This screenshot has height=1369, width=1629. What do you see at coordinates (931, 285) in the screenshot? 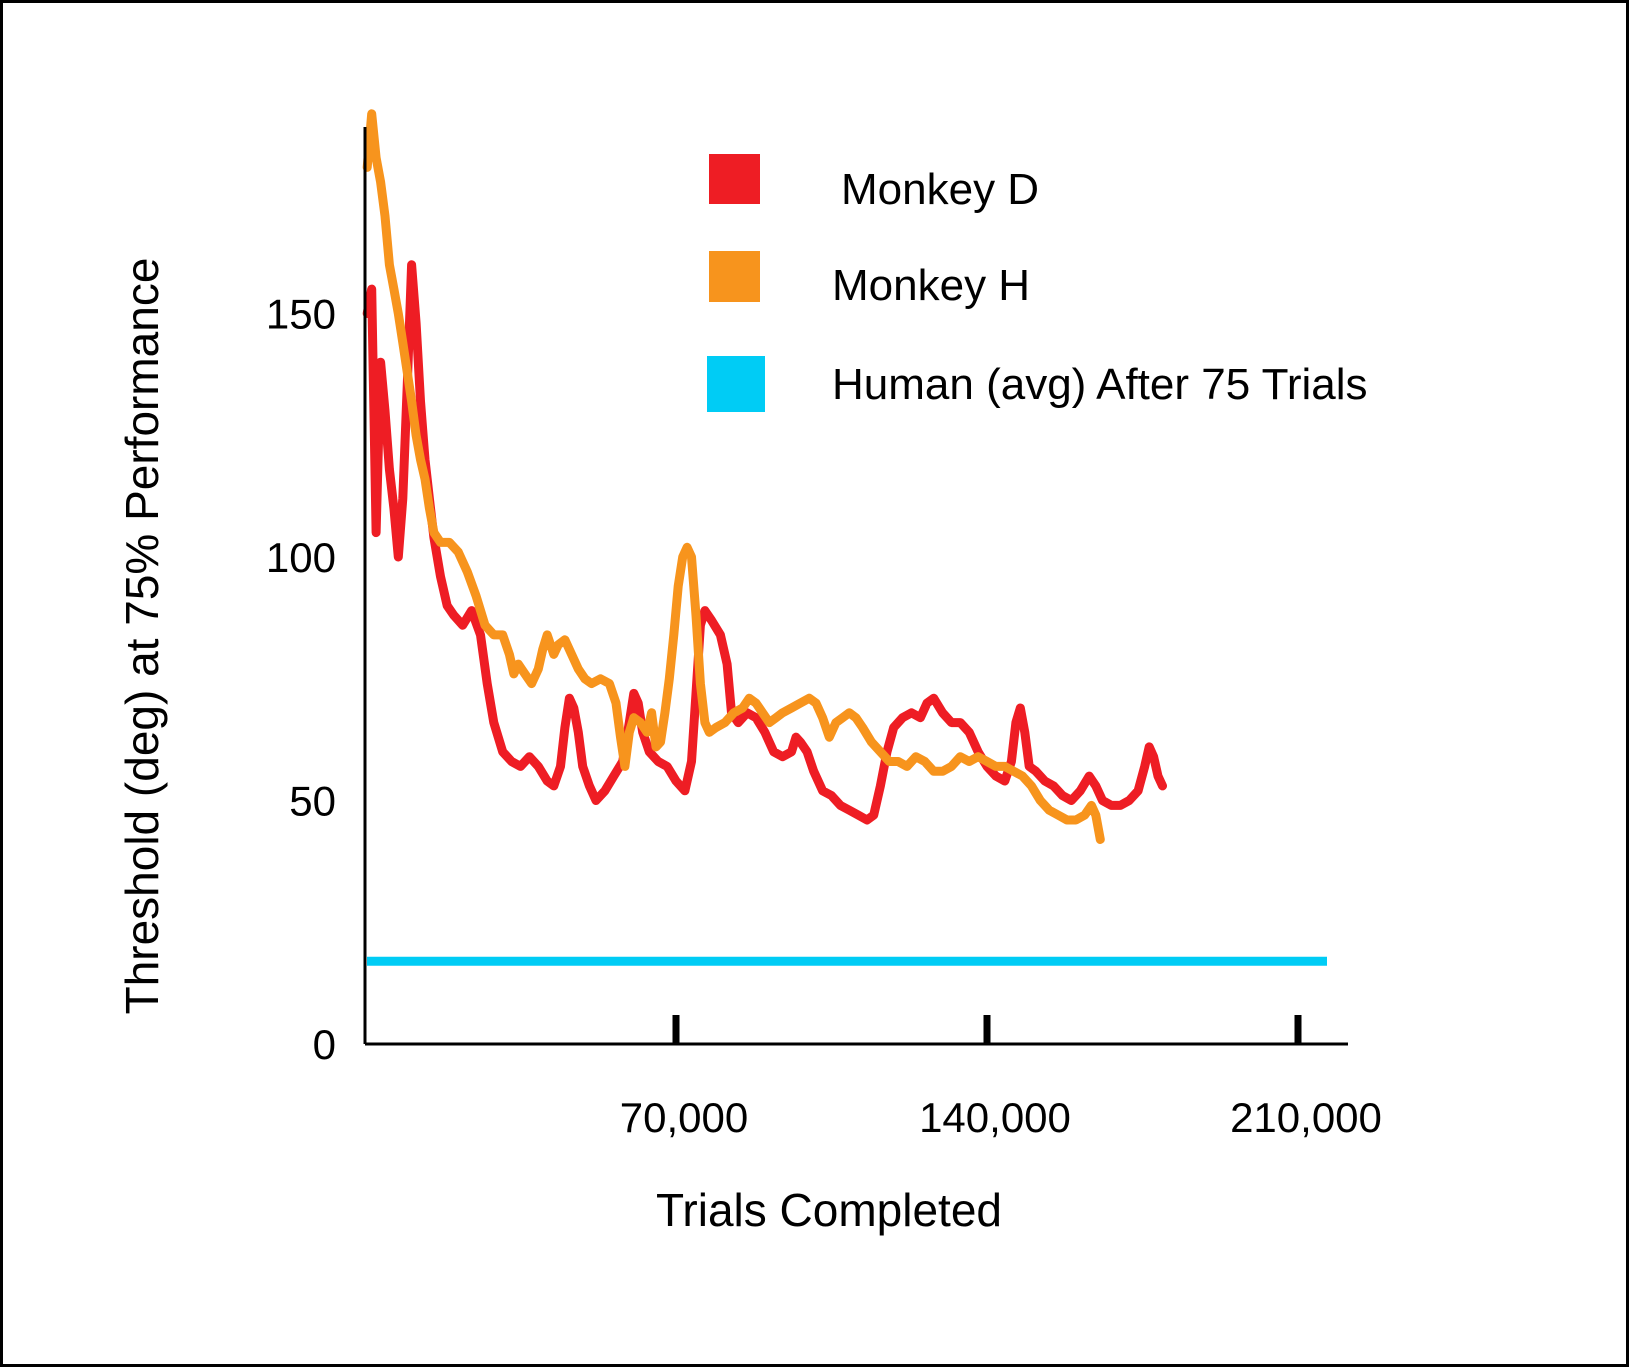
I see `legend-label-monkey-h: Monkey H` at bounding box center [931, 285].